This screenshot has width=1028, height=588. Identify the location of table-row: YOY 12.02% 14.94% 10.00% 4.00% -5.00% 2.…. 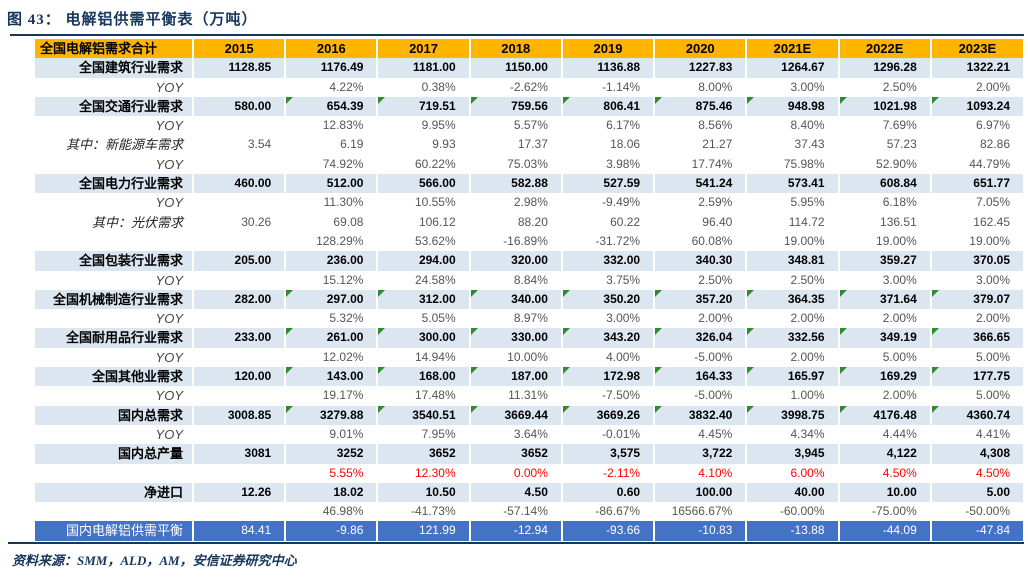
(529, 357).